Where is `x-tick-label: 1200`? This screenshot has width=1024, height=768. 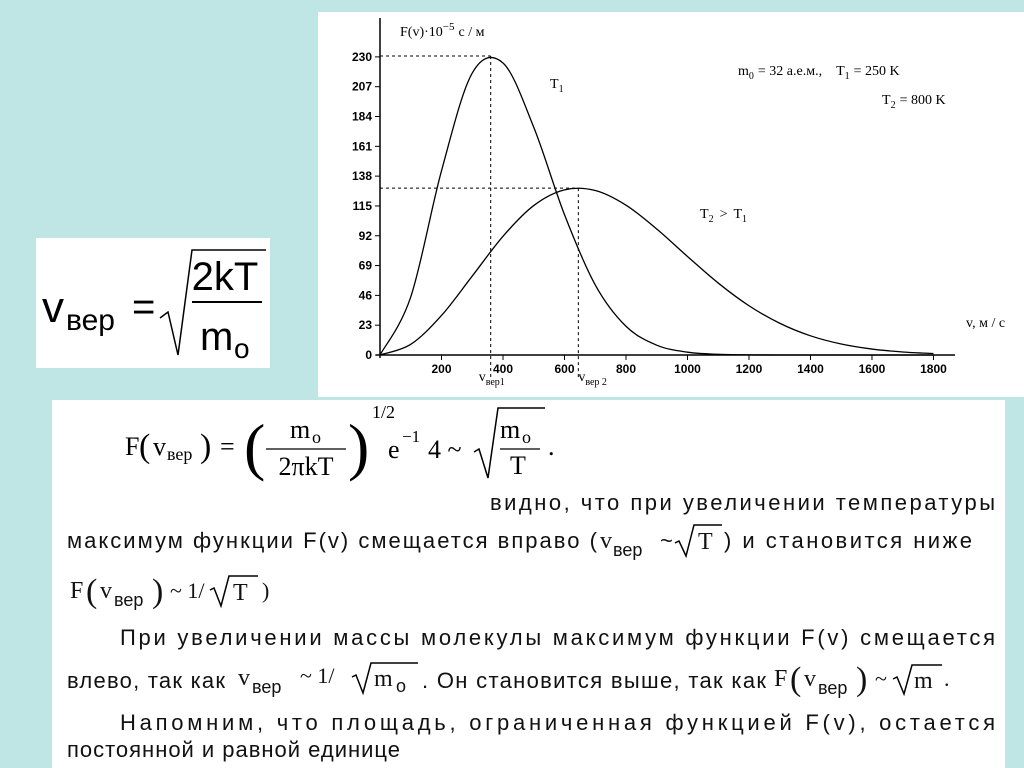 x-tick-label: 1200 is located at coordinates (749, 369).